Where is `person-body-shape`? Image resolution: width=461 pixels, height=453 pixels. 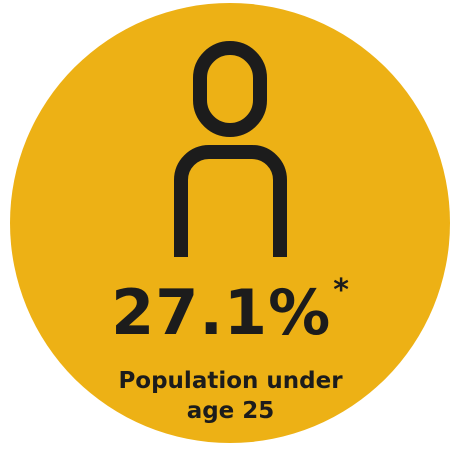 person-body-shape is located at coordinates (230, 201).